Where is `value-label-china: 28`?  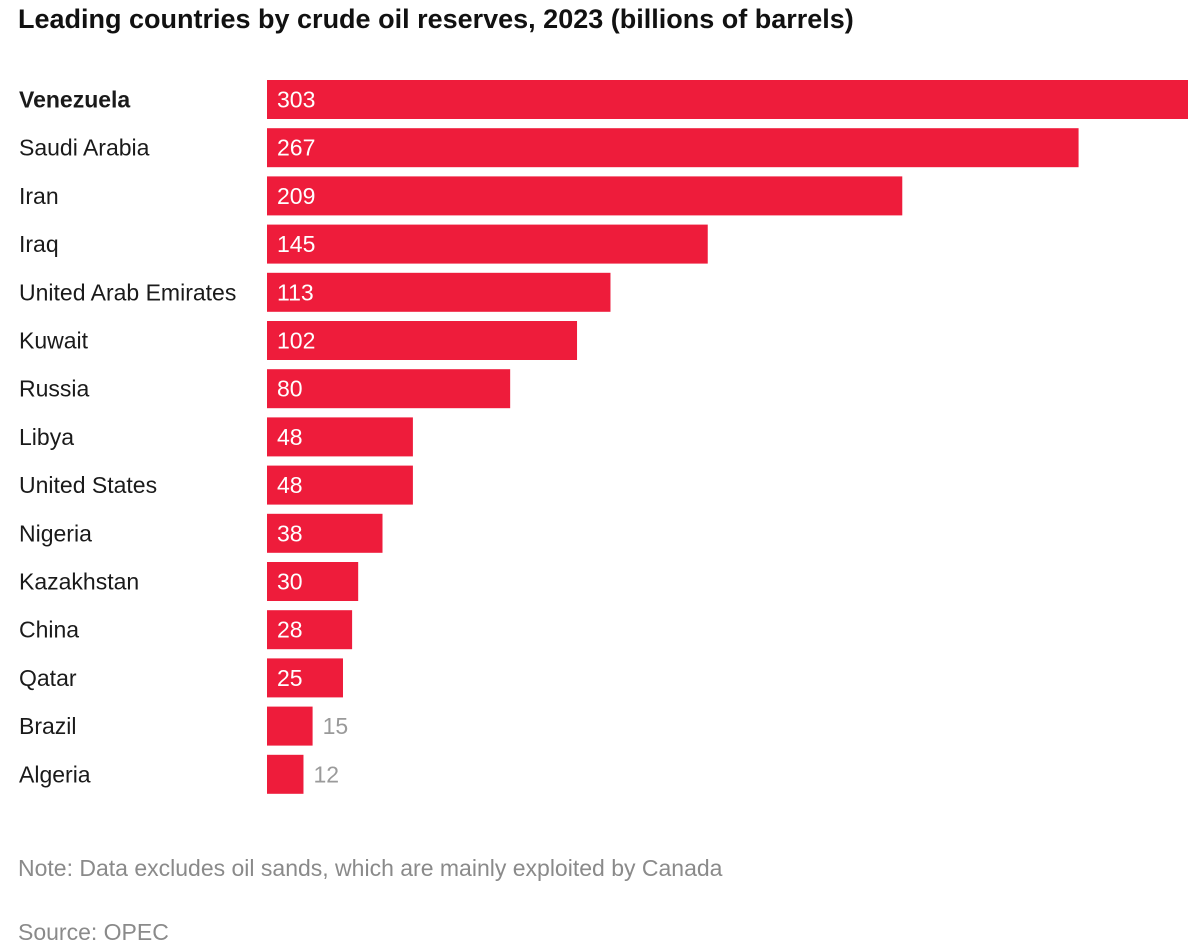
value-label-china: 28 is located at coordinates (290, 630).